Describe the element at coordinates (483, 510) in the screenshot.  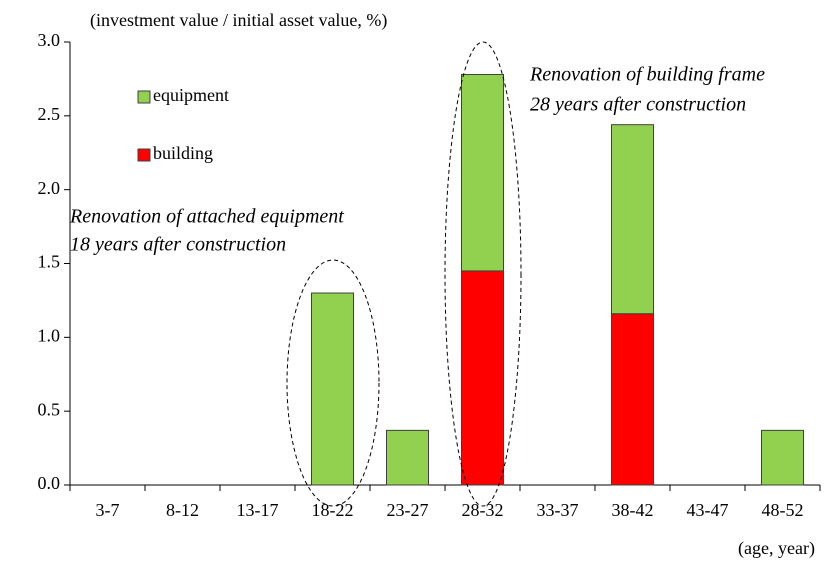
I see `x-tick-label: 28-32` at that location.